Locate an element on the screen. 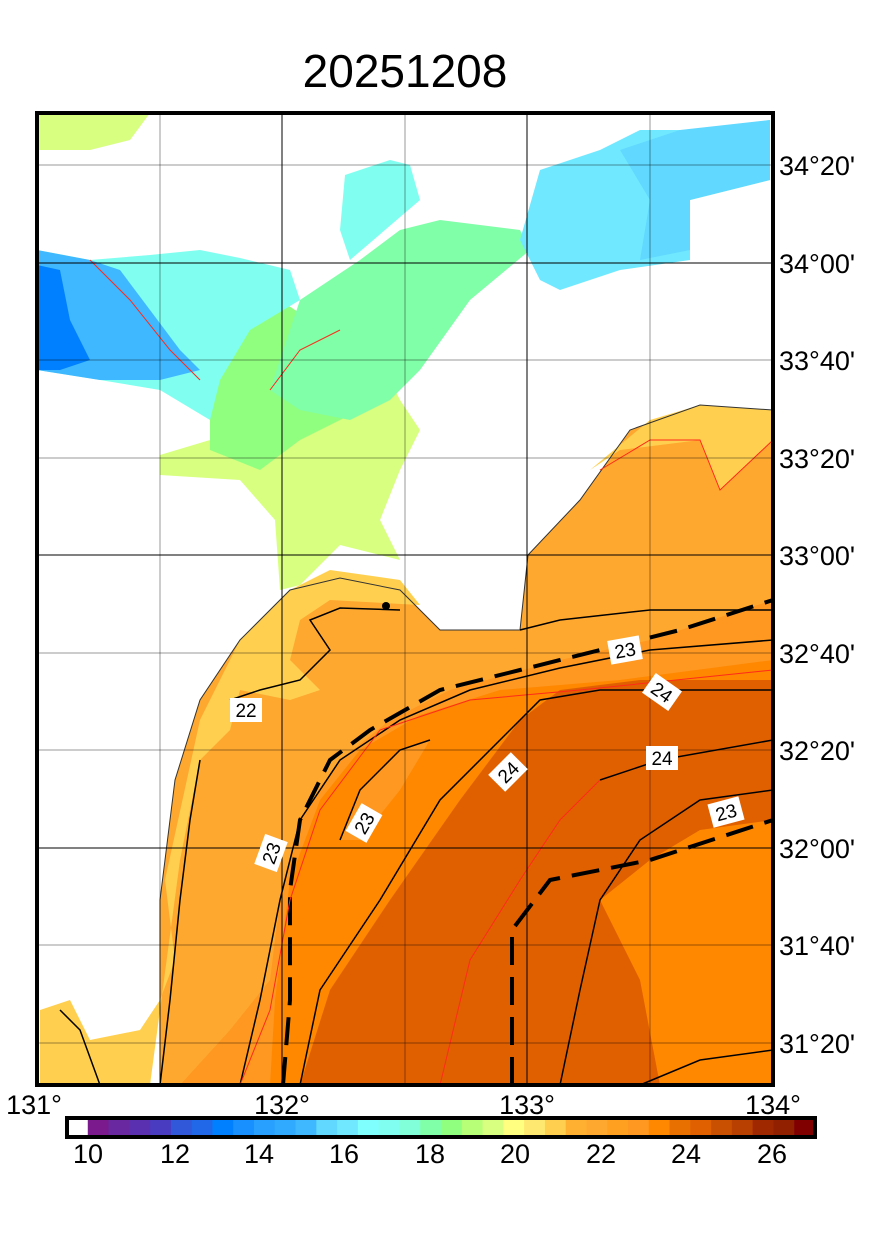 The width and height of the screenshot is (875, 1237). lon-label: 131° is located at coordinates (34, 1105).